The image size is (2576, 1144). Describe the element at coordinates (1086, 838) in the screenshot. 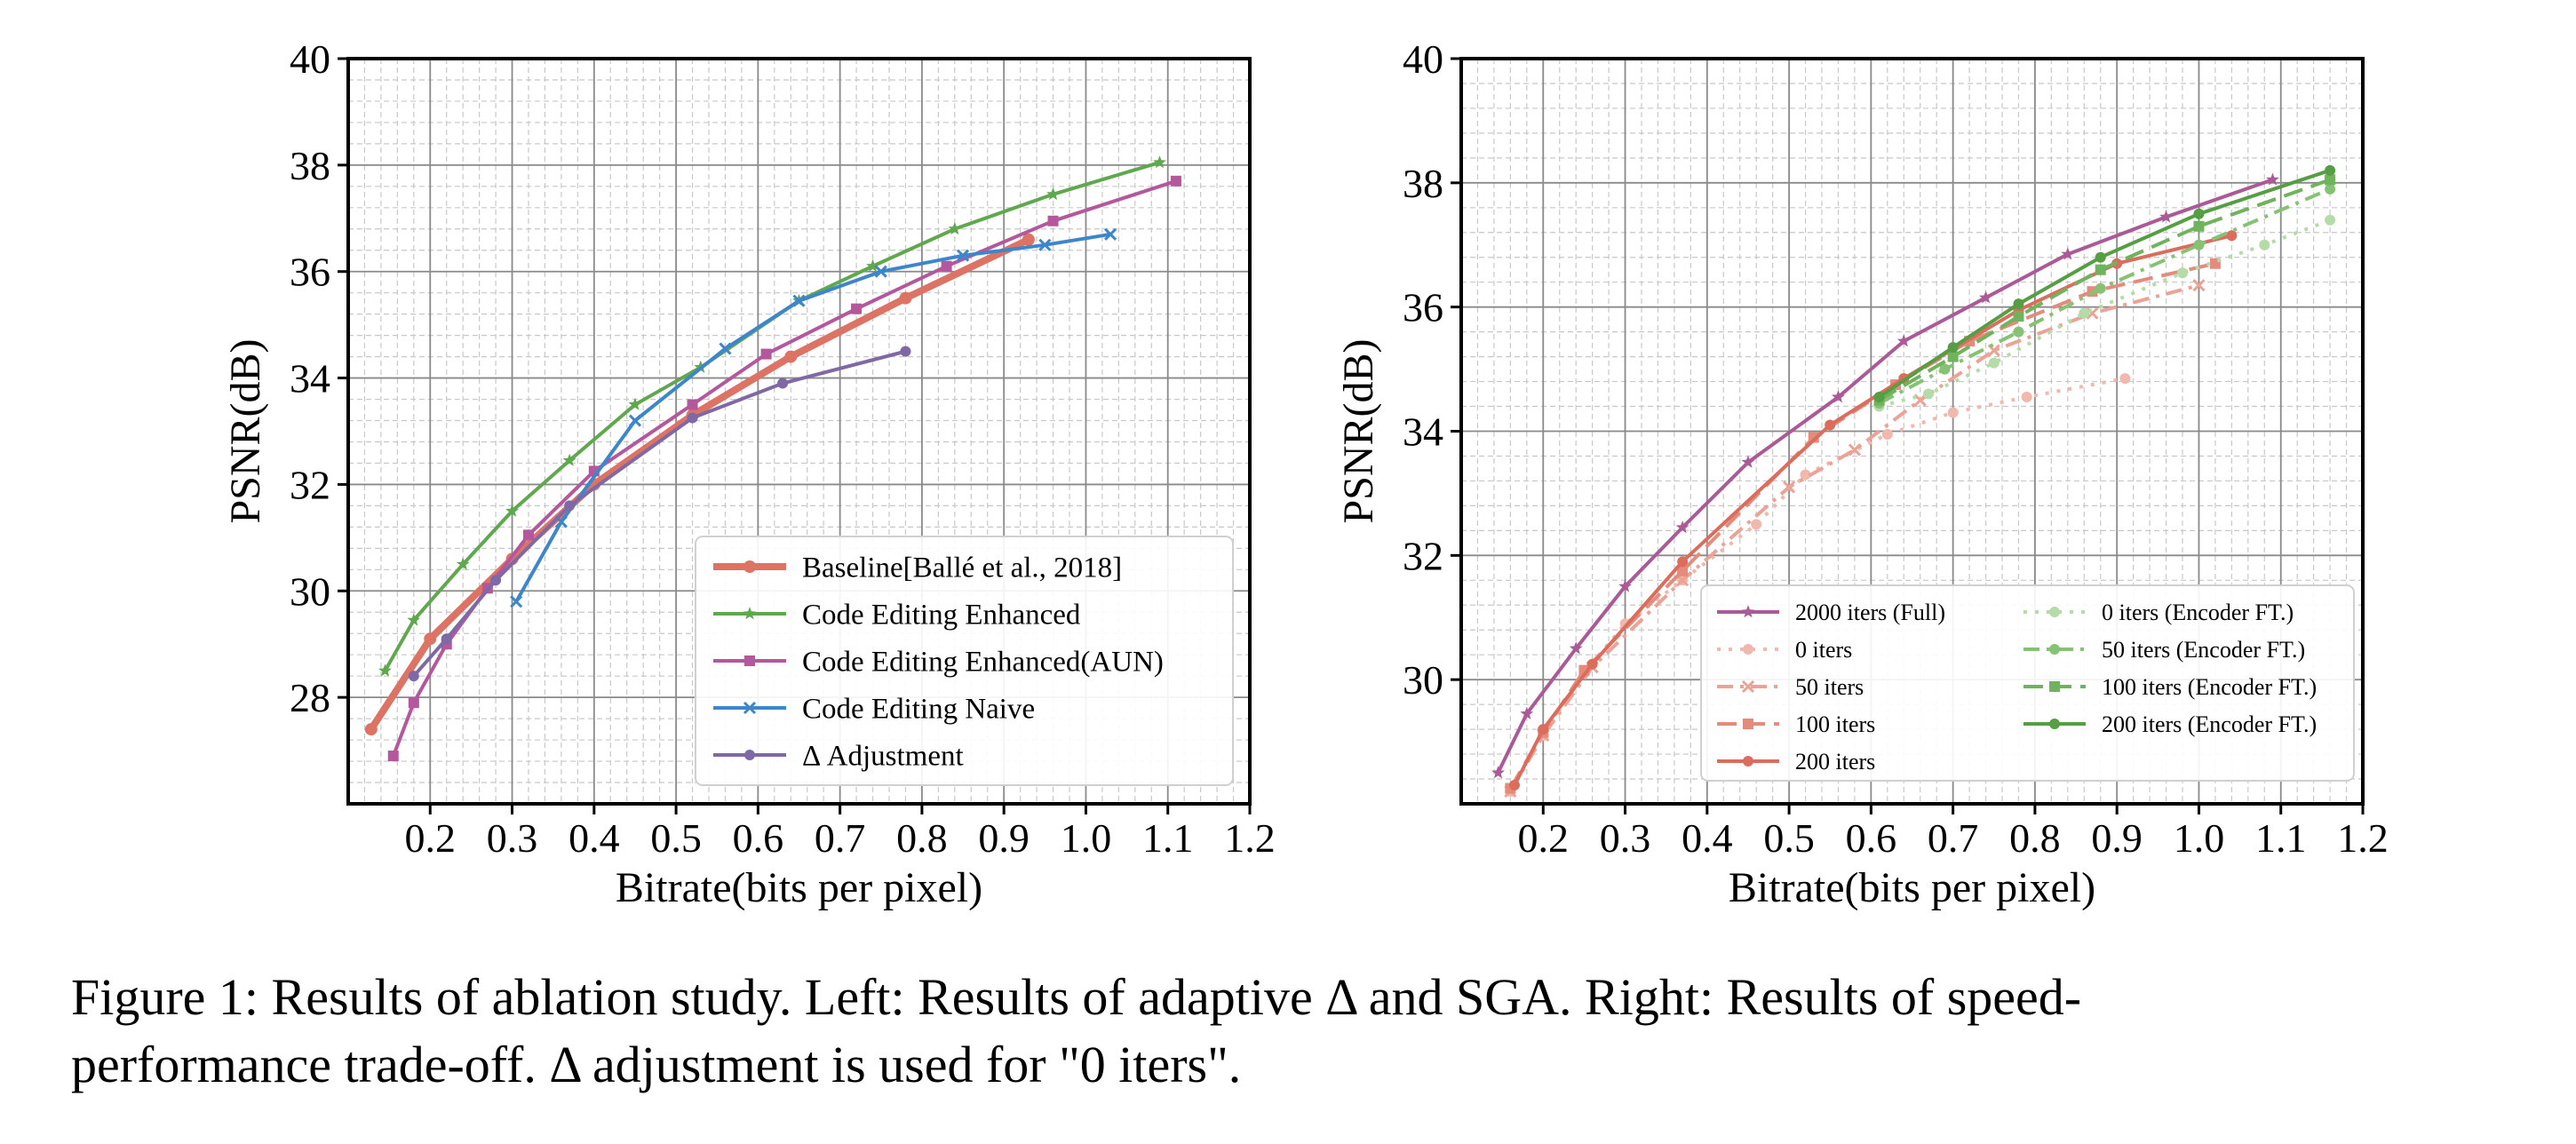

I see `x-tick-label: 1.0` at that location.